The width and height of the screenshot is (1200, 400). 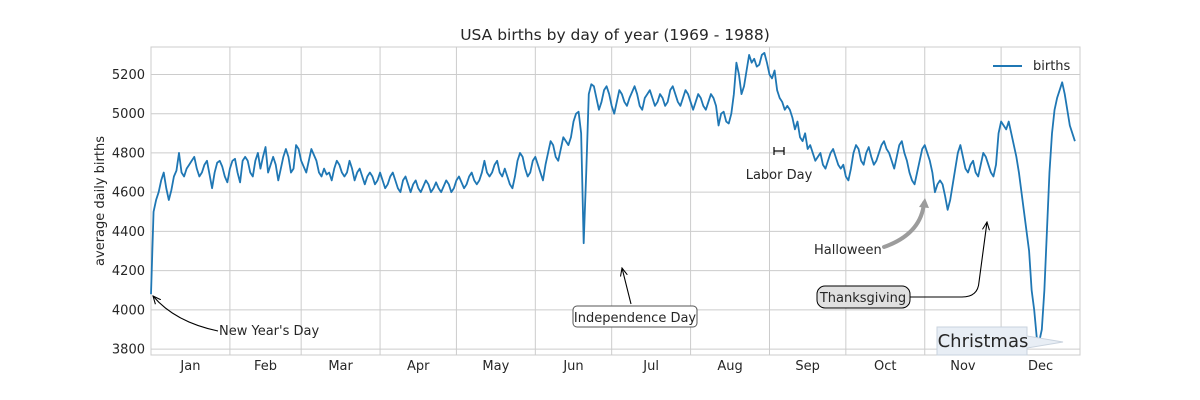 I want to click on x-tick-label: Sep, so click(x=807, y=366).